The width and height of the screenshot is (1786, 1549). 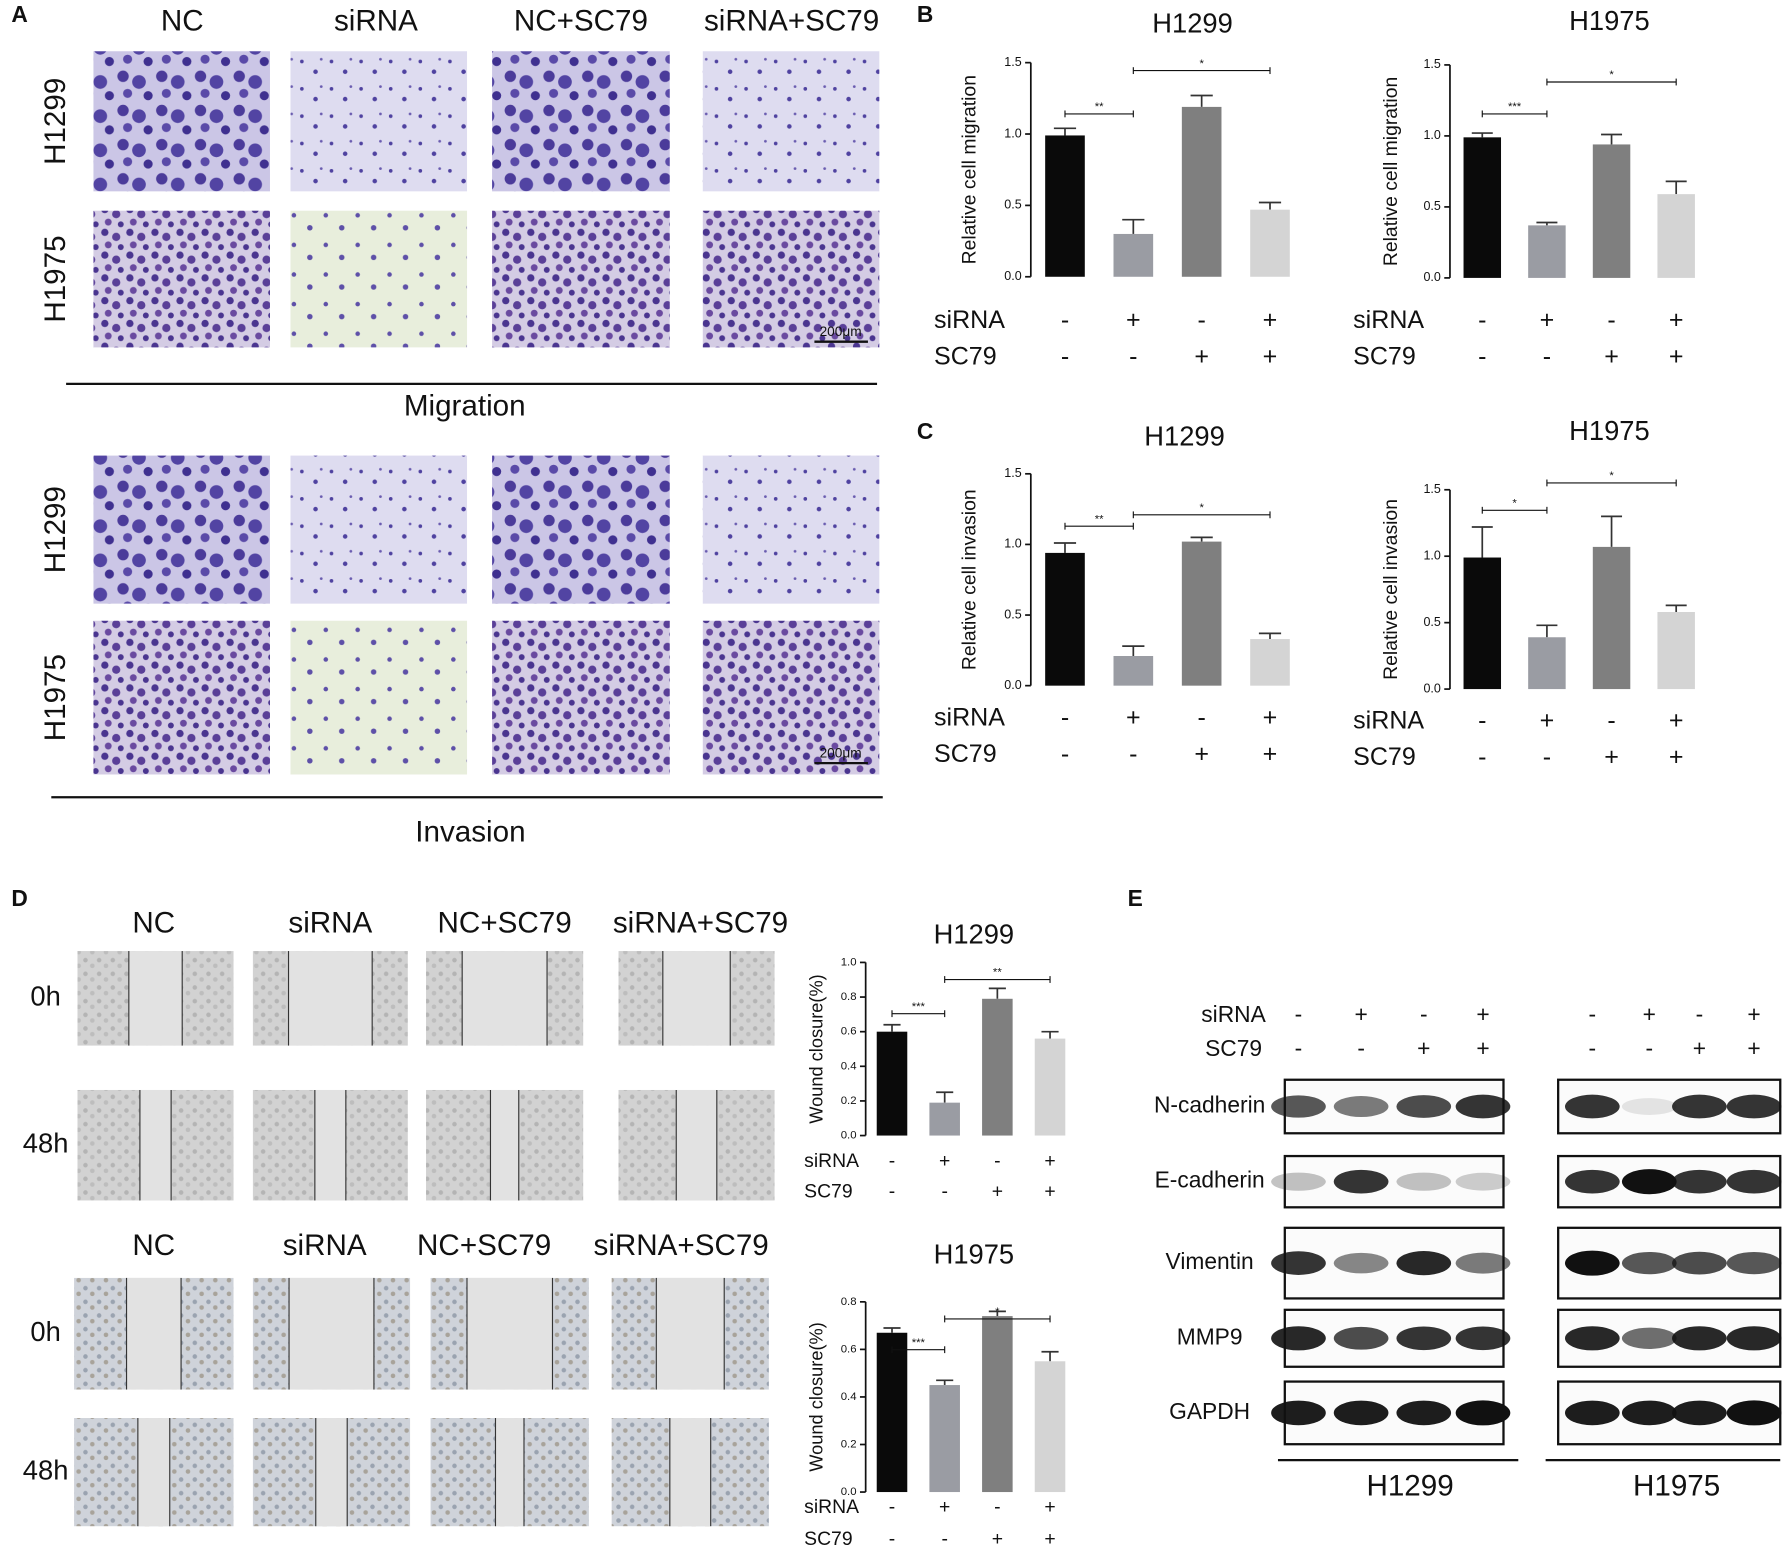 What do you see at coordinates (19, 14) in the screenshot?
I see `panel-label: A` at bounding box center [19, 14].